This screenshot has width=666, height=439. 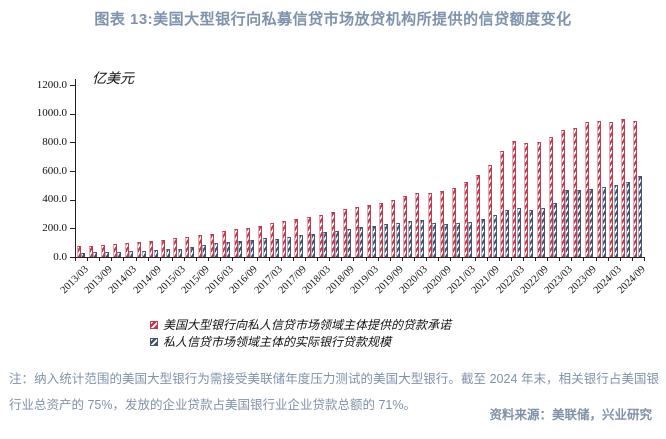 What do you see at coordinates (154, 324) in the screenshot?
I see `legend-marker-commitments-icon` at bounding box center [154, 324].